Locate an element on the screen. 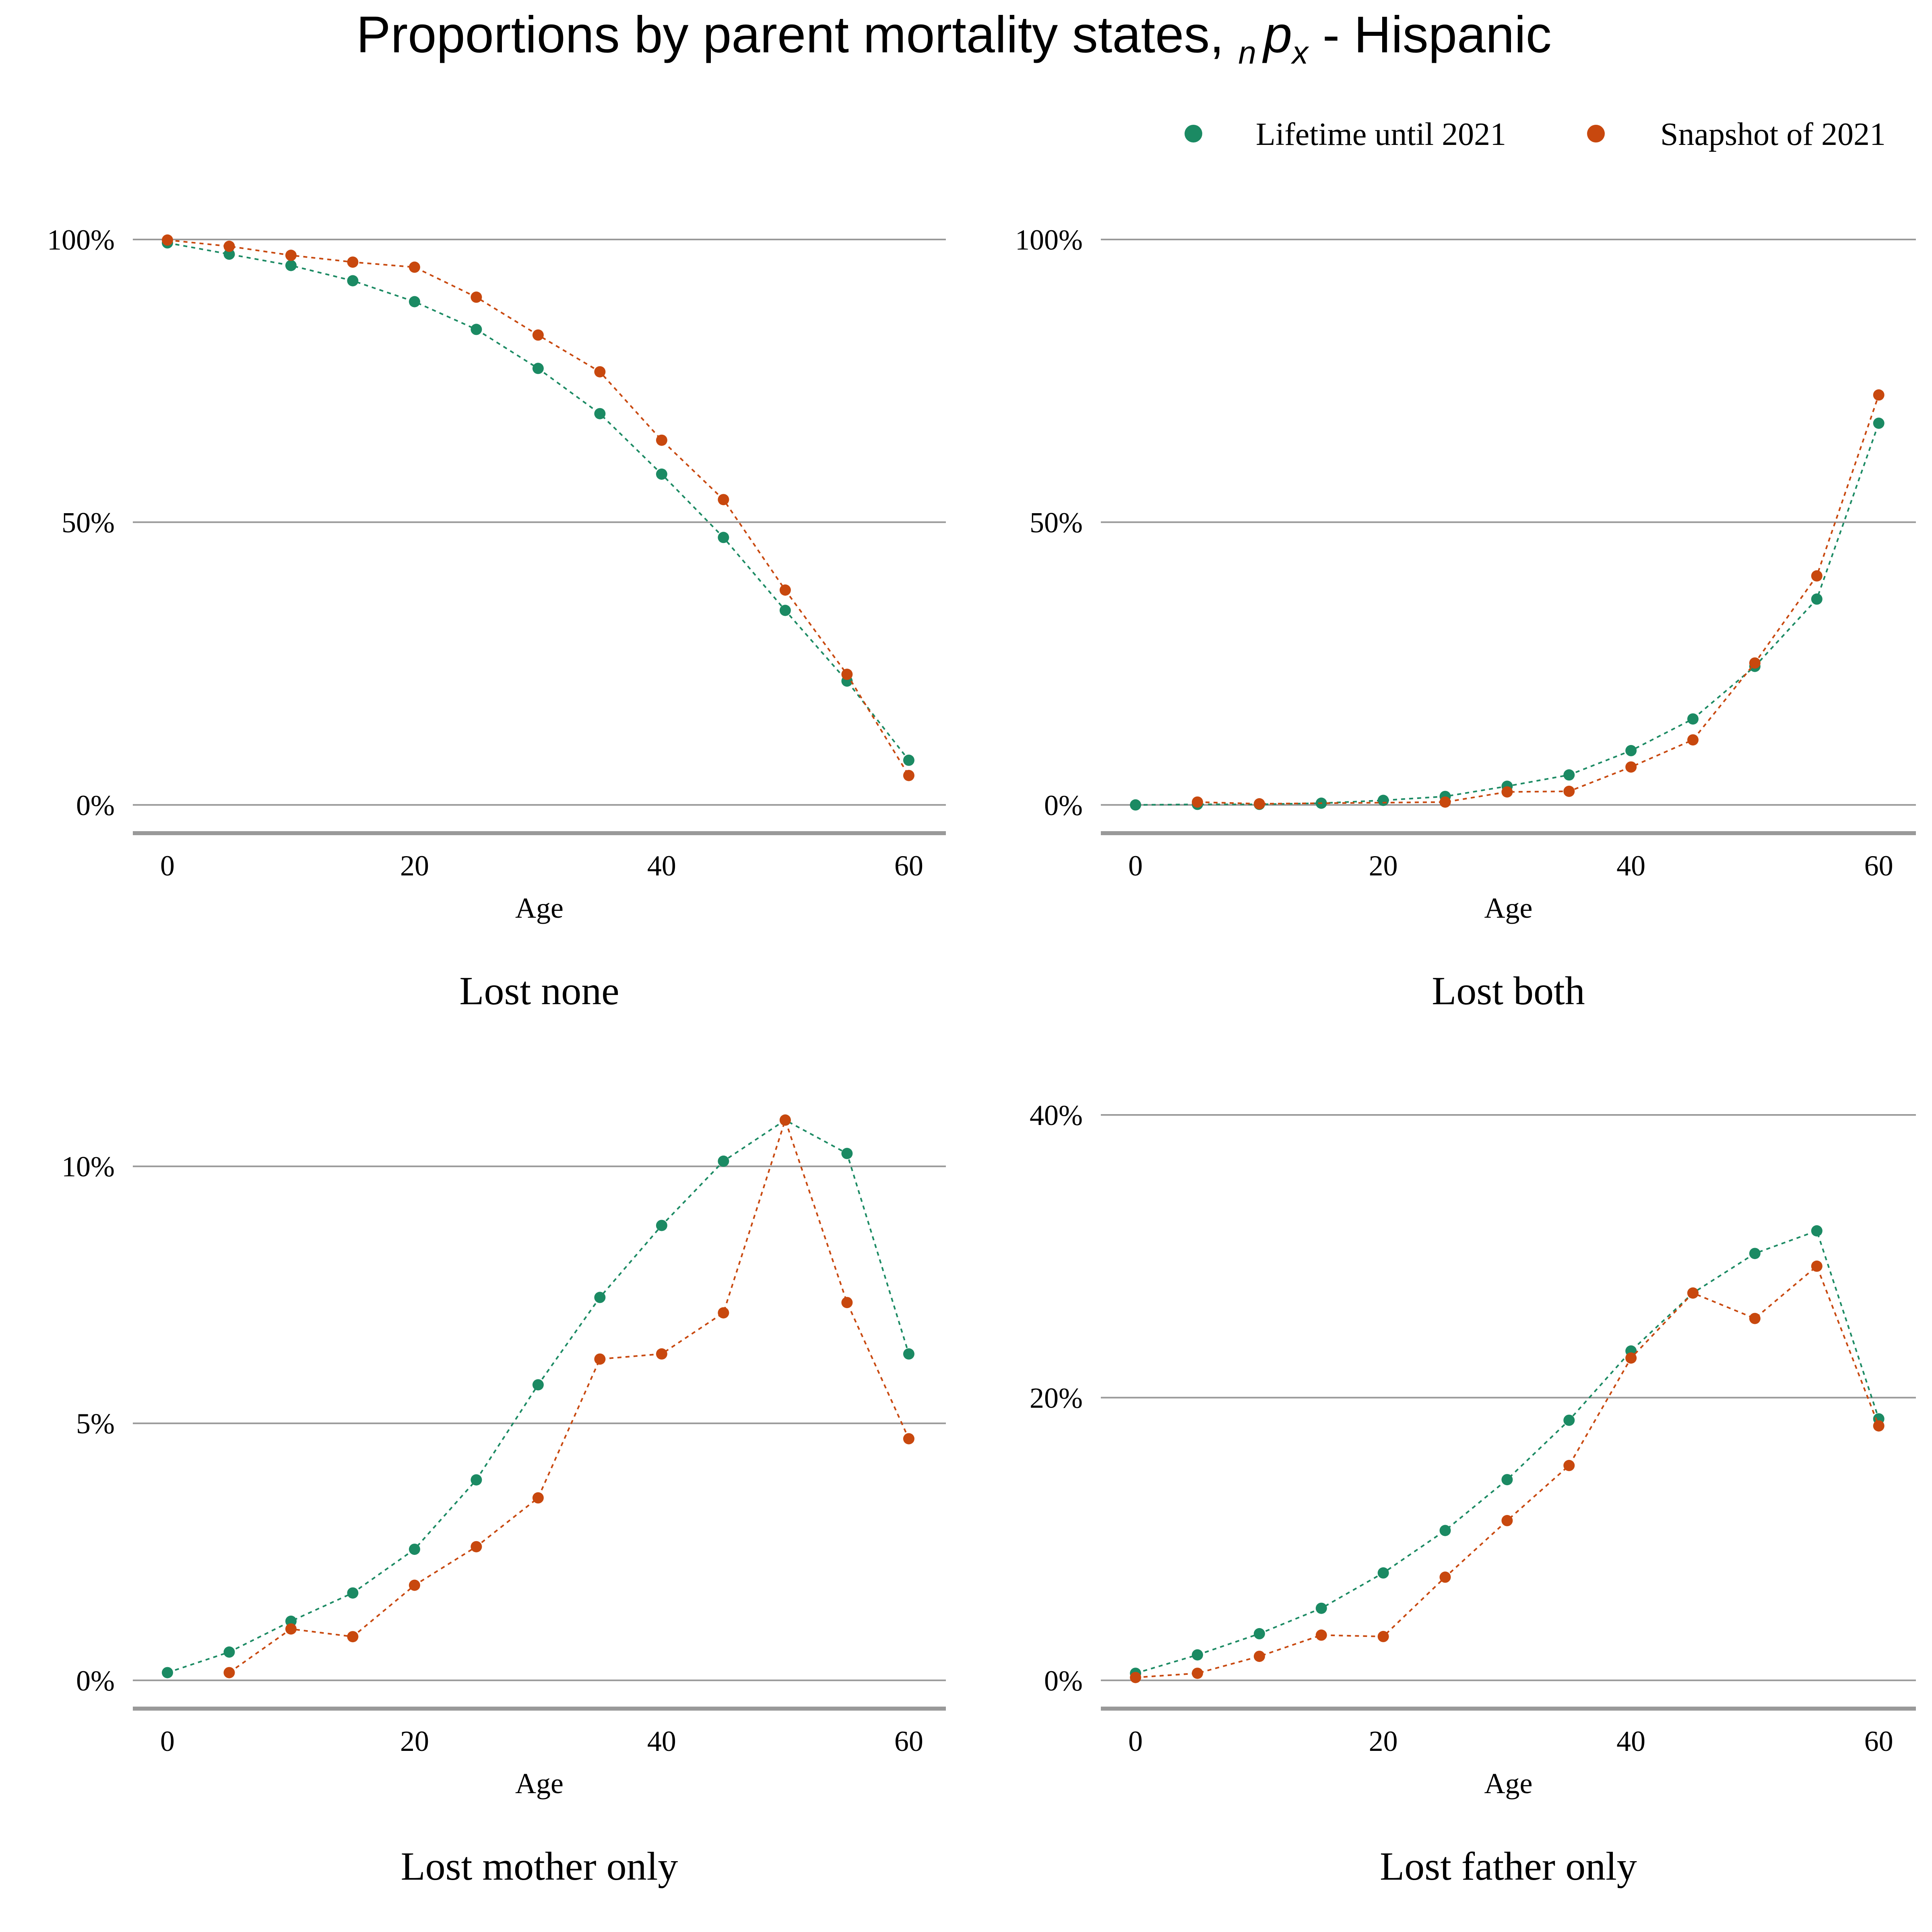  series-line-snapshot-lost-none is located at coordinates (538, 507).